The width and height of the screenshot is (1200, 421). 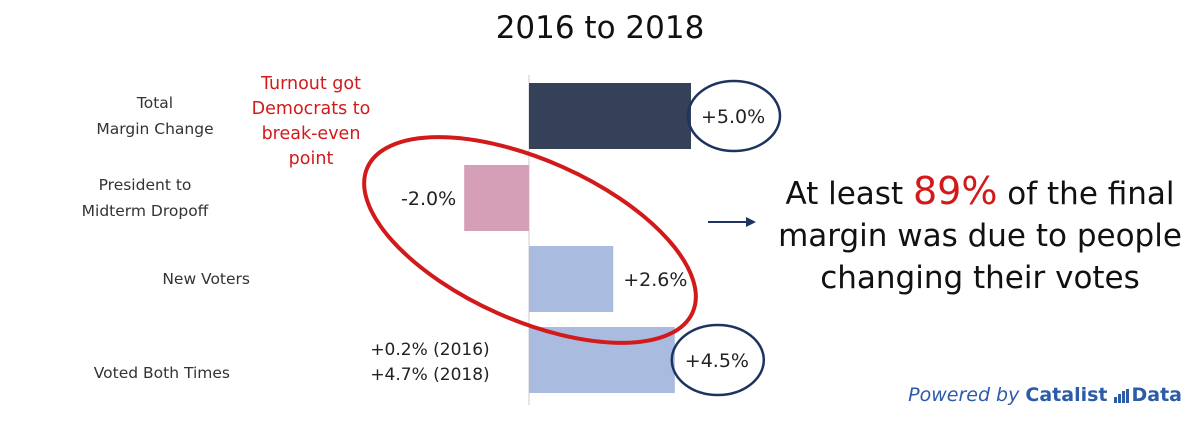 I want to click on callout-highlight: 89%, so click(x=955, y=191).